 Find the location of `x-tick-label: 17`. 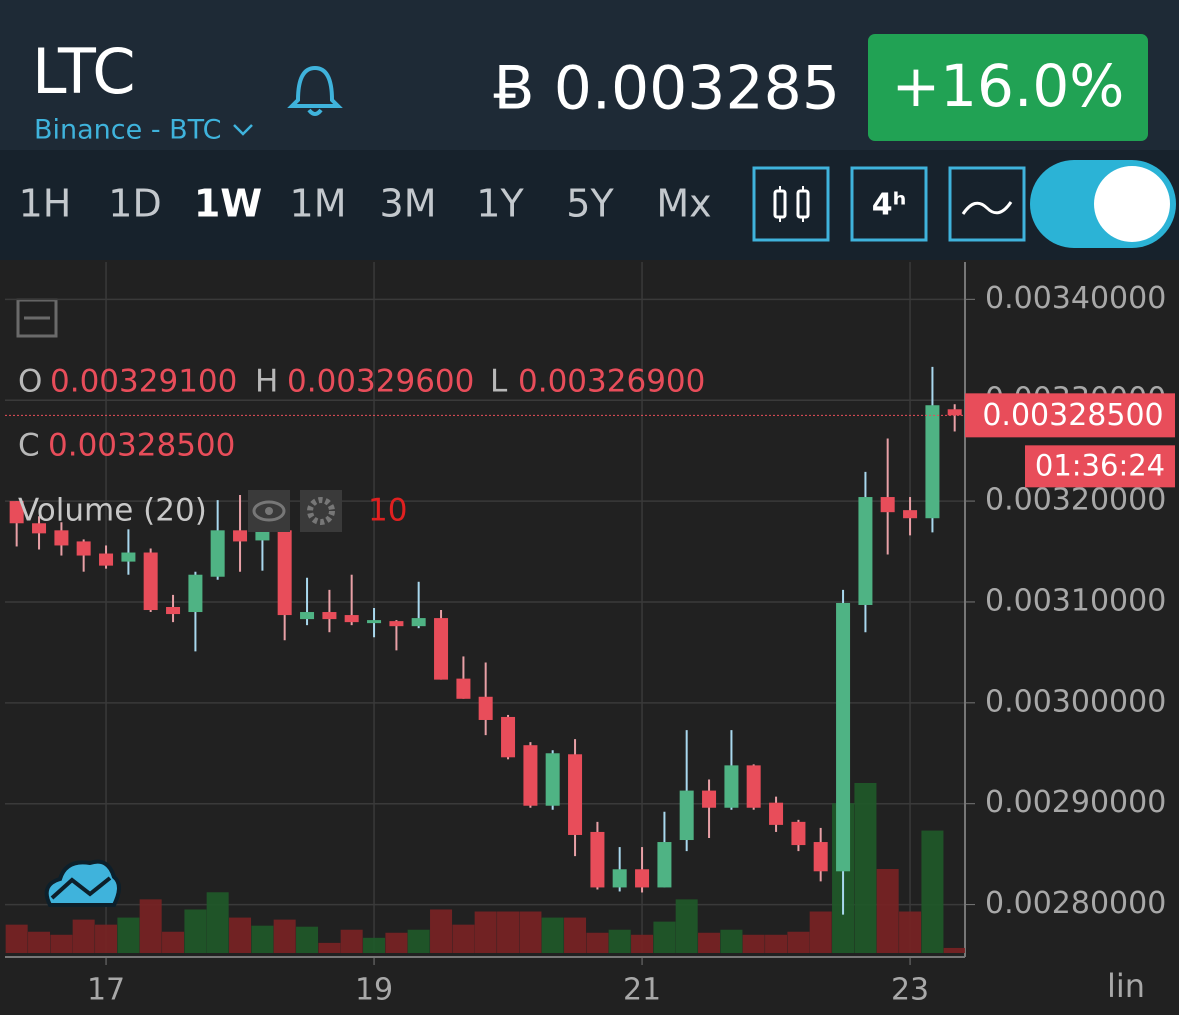

x-tick-label: 17 is located at coordinates (106, 990).